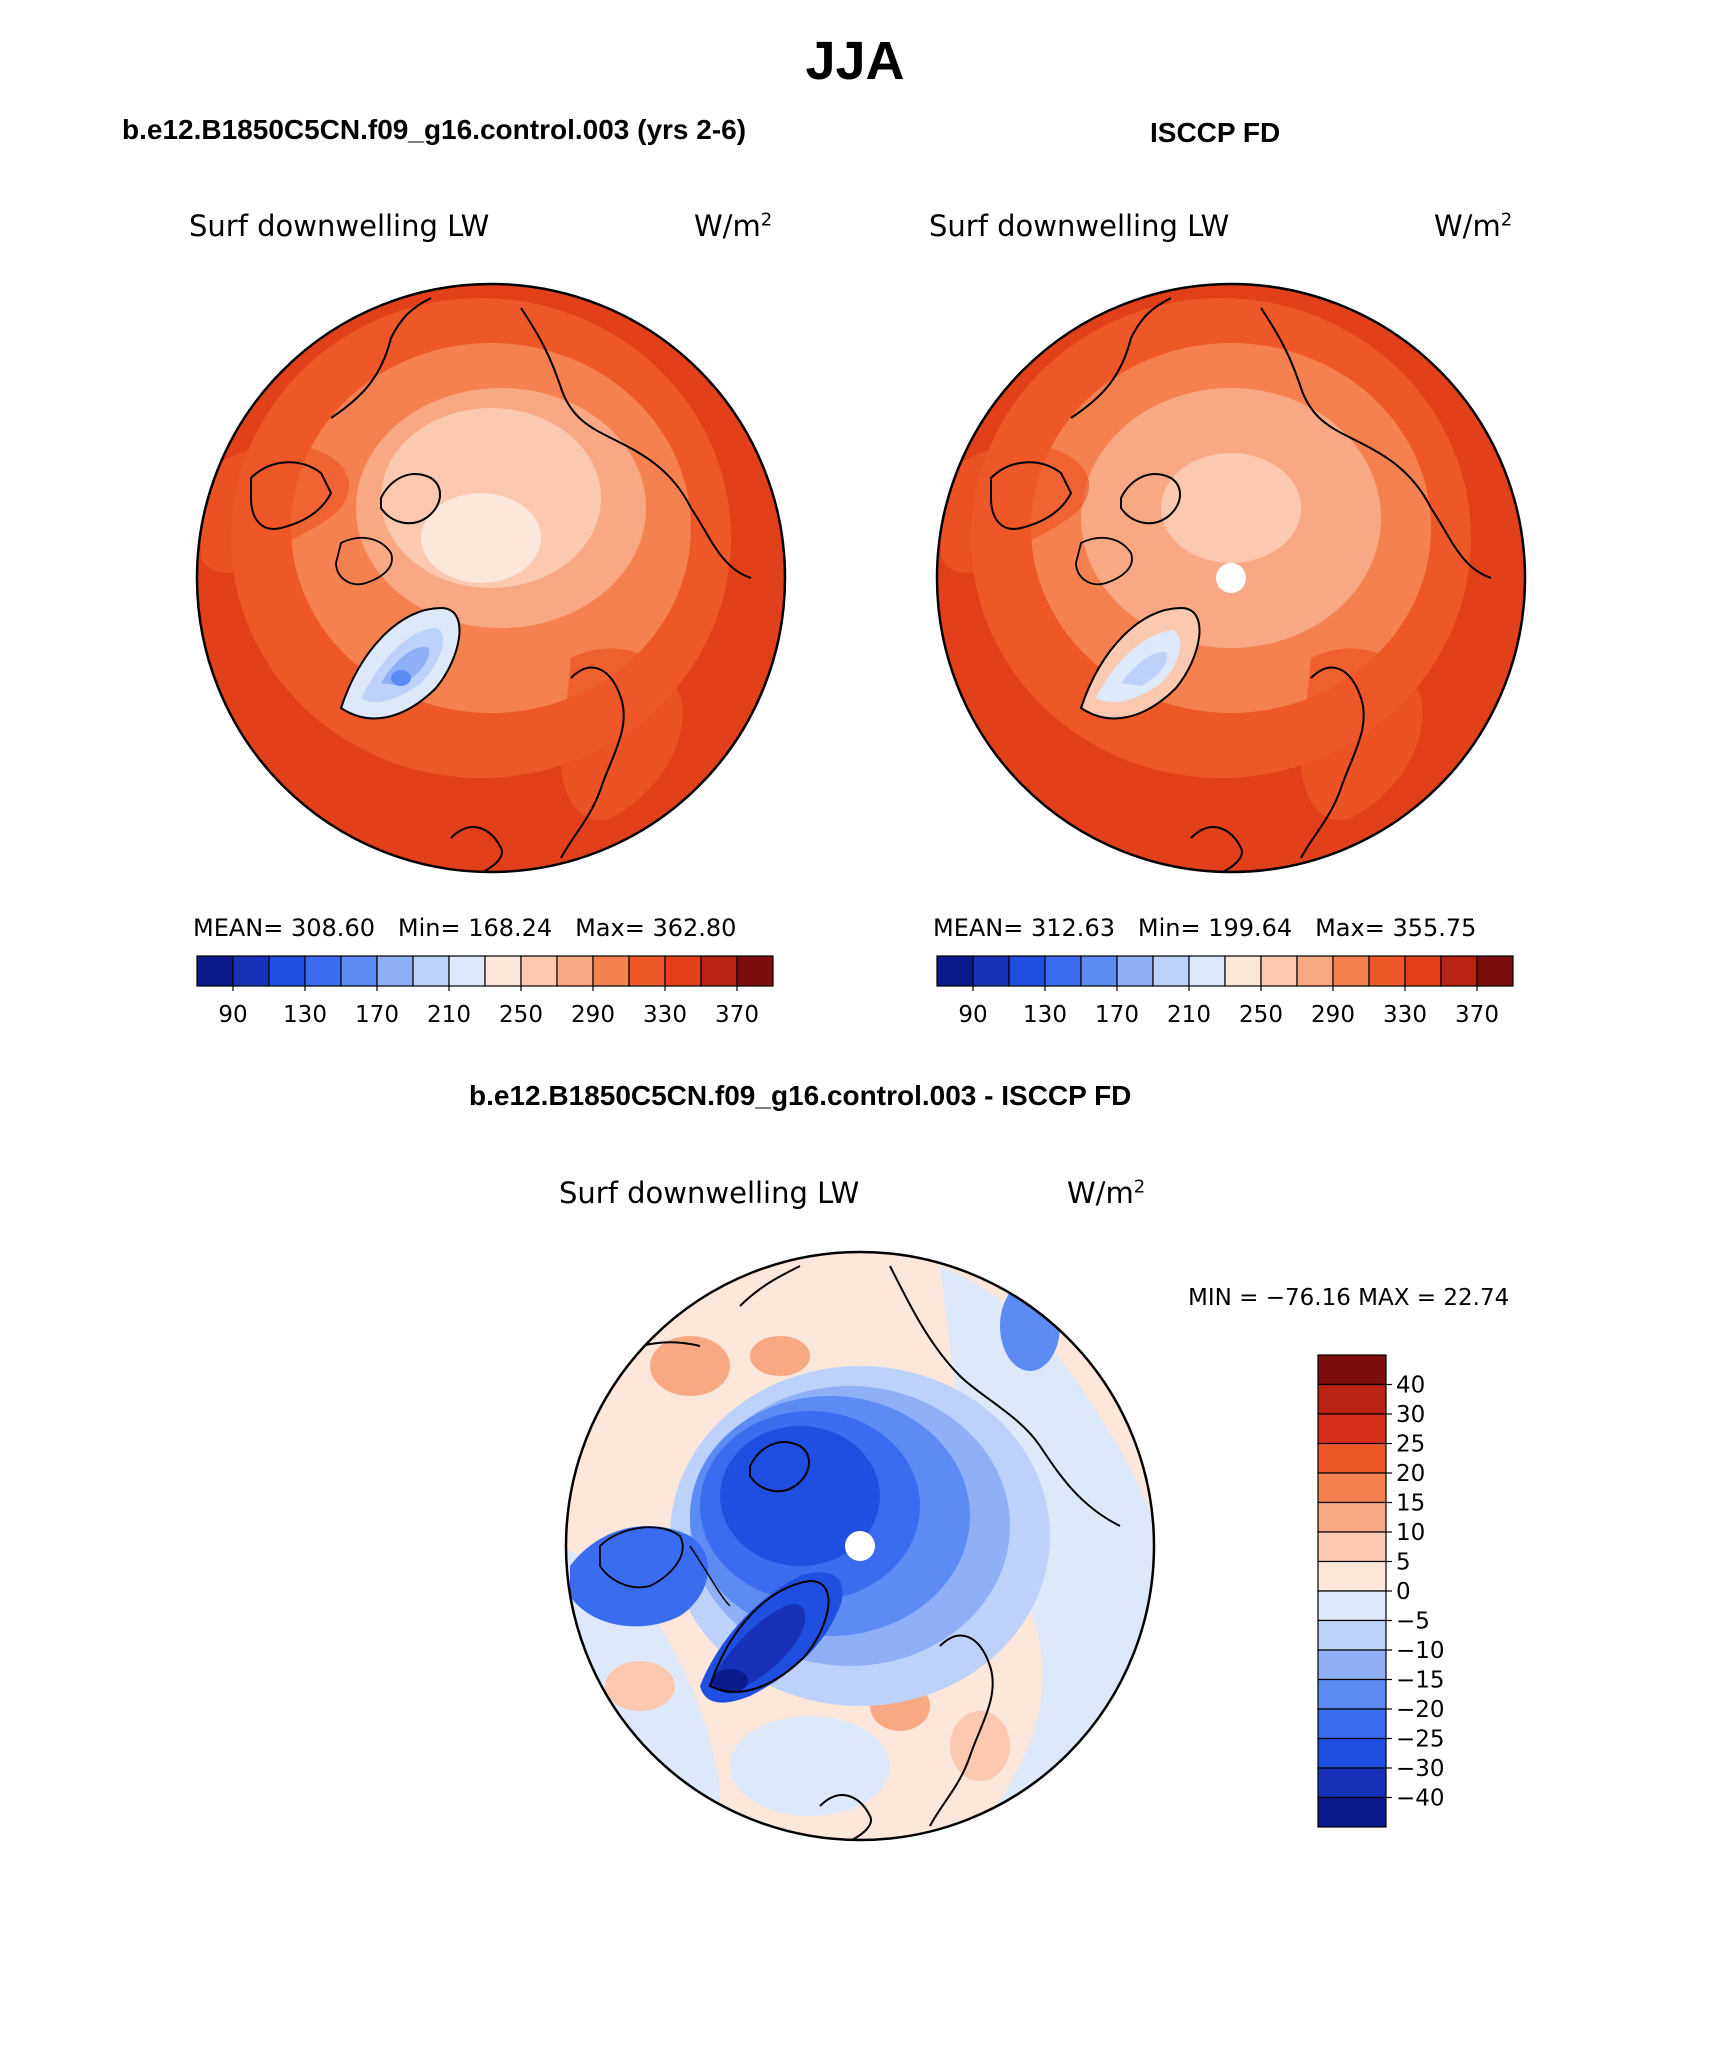 This screenshot has height=2061, width=1710. What do you see at coordinates (1261, 1015) in the screenshot?
I see `obs-colorbar-tick-label: 250` at bounding box center [1261, 1015].